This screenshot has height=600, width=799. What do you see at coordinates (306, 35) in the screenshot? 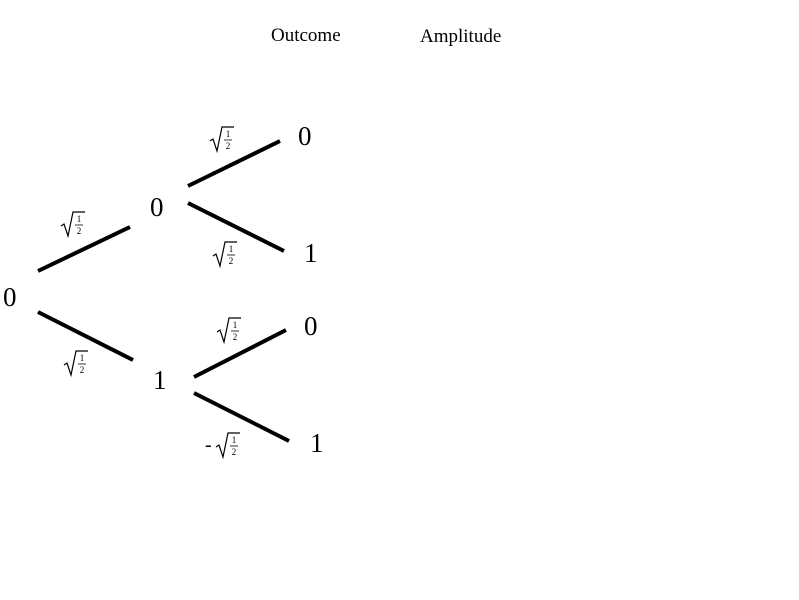
I see `outcome-header: Outcome` at bounding box center [306, 35].